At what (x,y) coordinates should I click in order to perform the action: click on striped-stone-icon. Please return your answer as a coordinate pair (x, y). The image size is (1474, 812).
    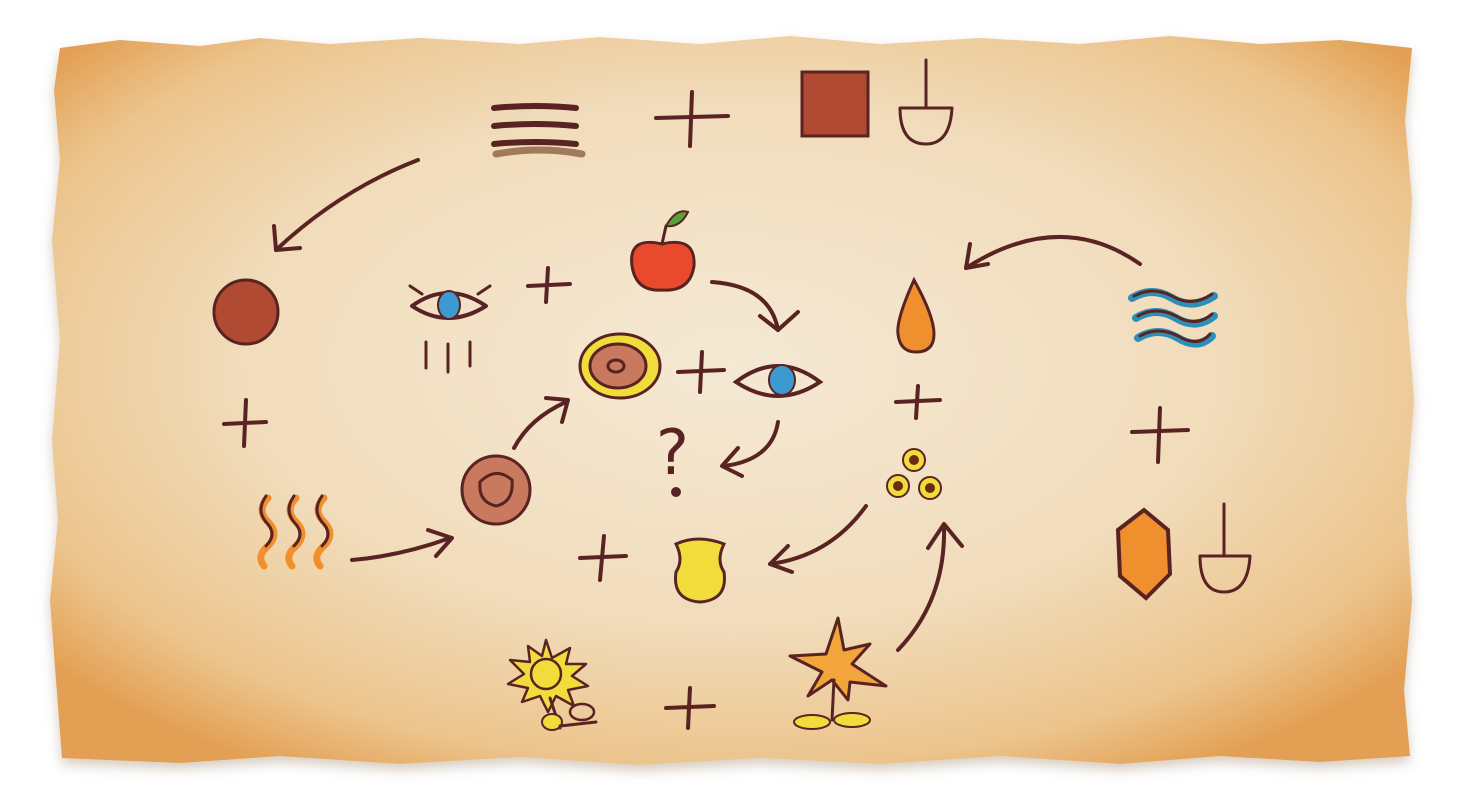
    Looking at the image, I should click on (538, 130).